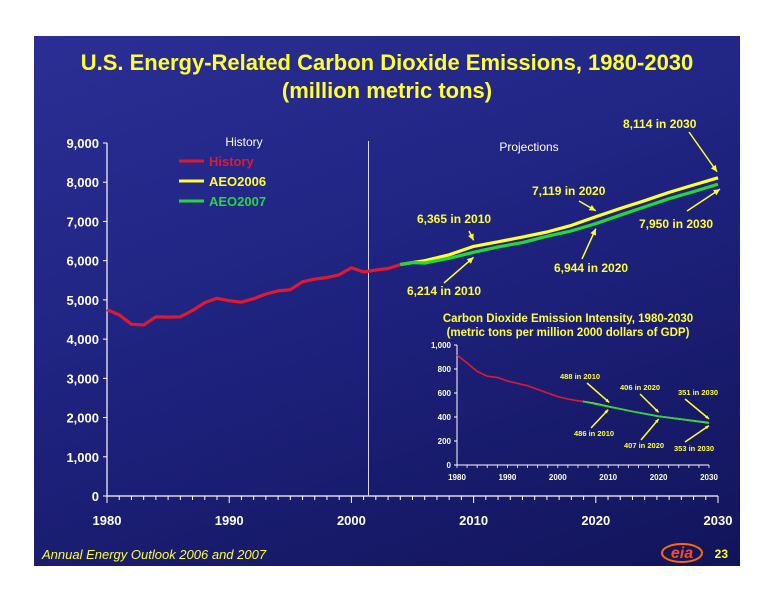 The width and height of the screenshot is (776, 600). I want to click on x-tick-label: 2020, so click(595, 520).